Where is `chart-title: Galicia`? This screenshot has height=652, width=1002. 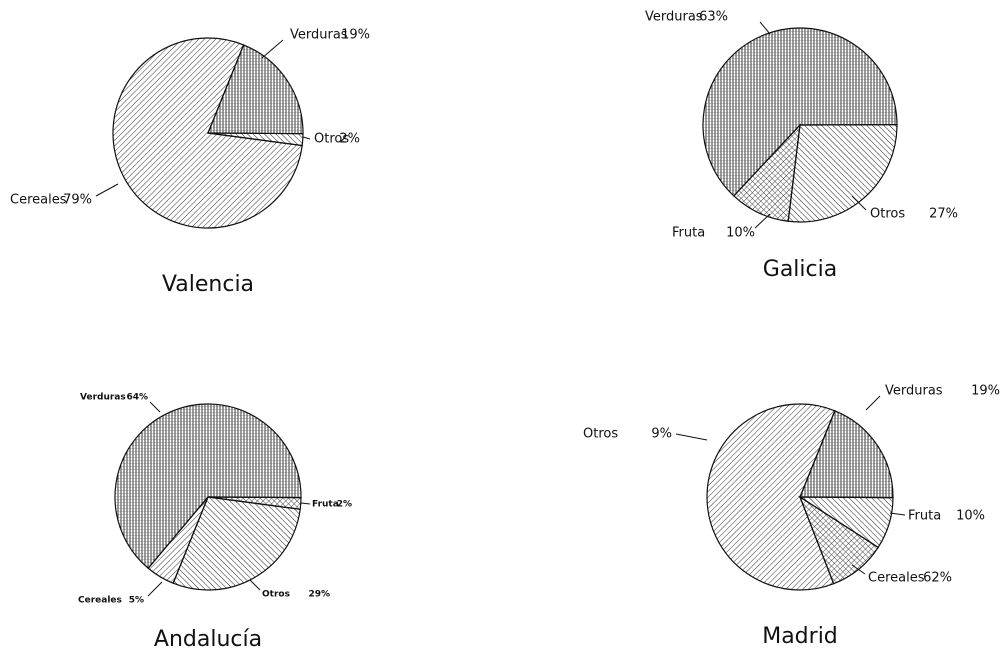
chart-title: Galicia is located at coordinates (800, 269).